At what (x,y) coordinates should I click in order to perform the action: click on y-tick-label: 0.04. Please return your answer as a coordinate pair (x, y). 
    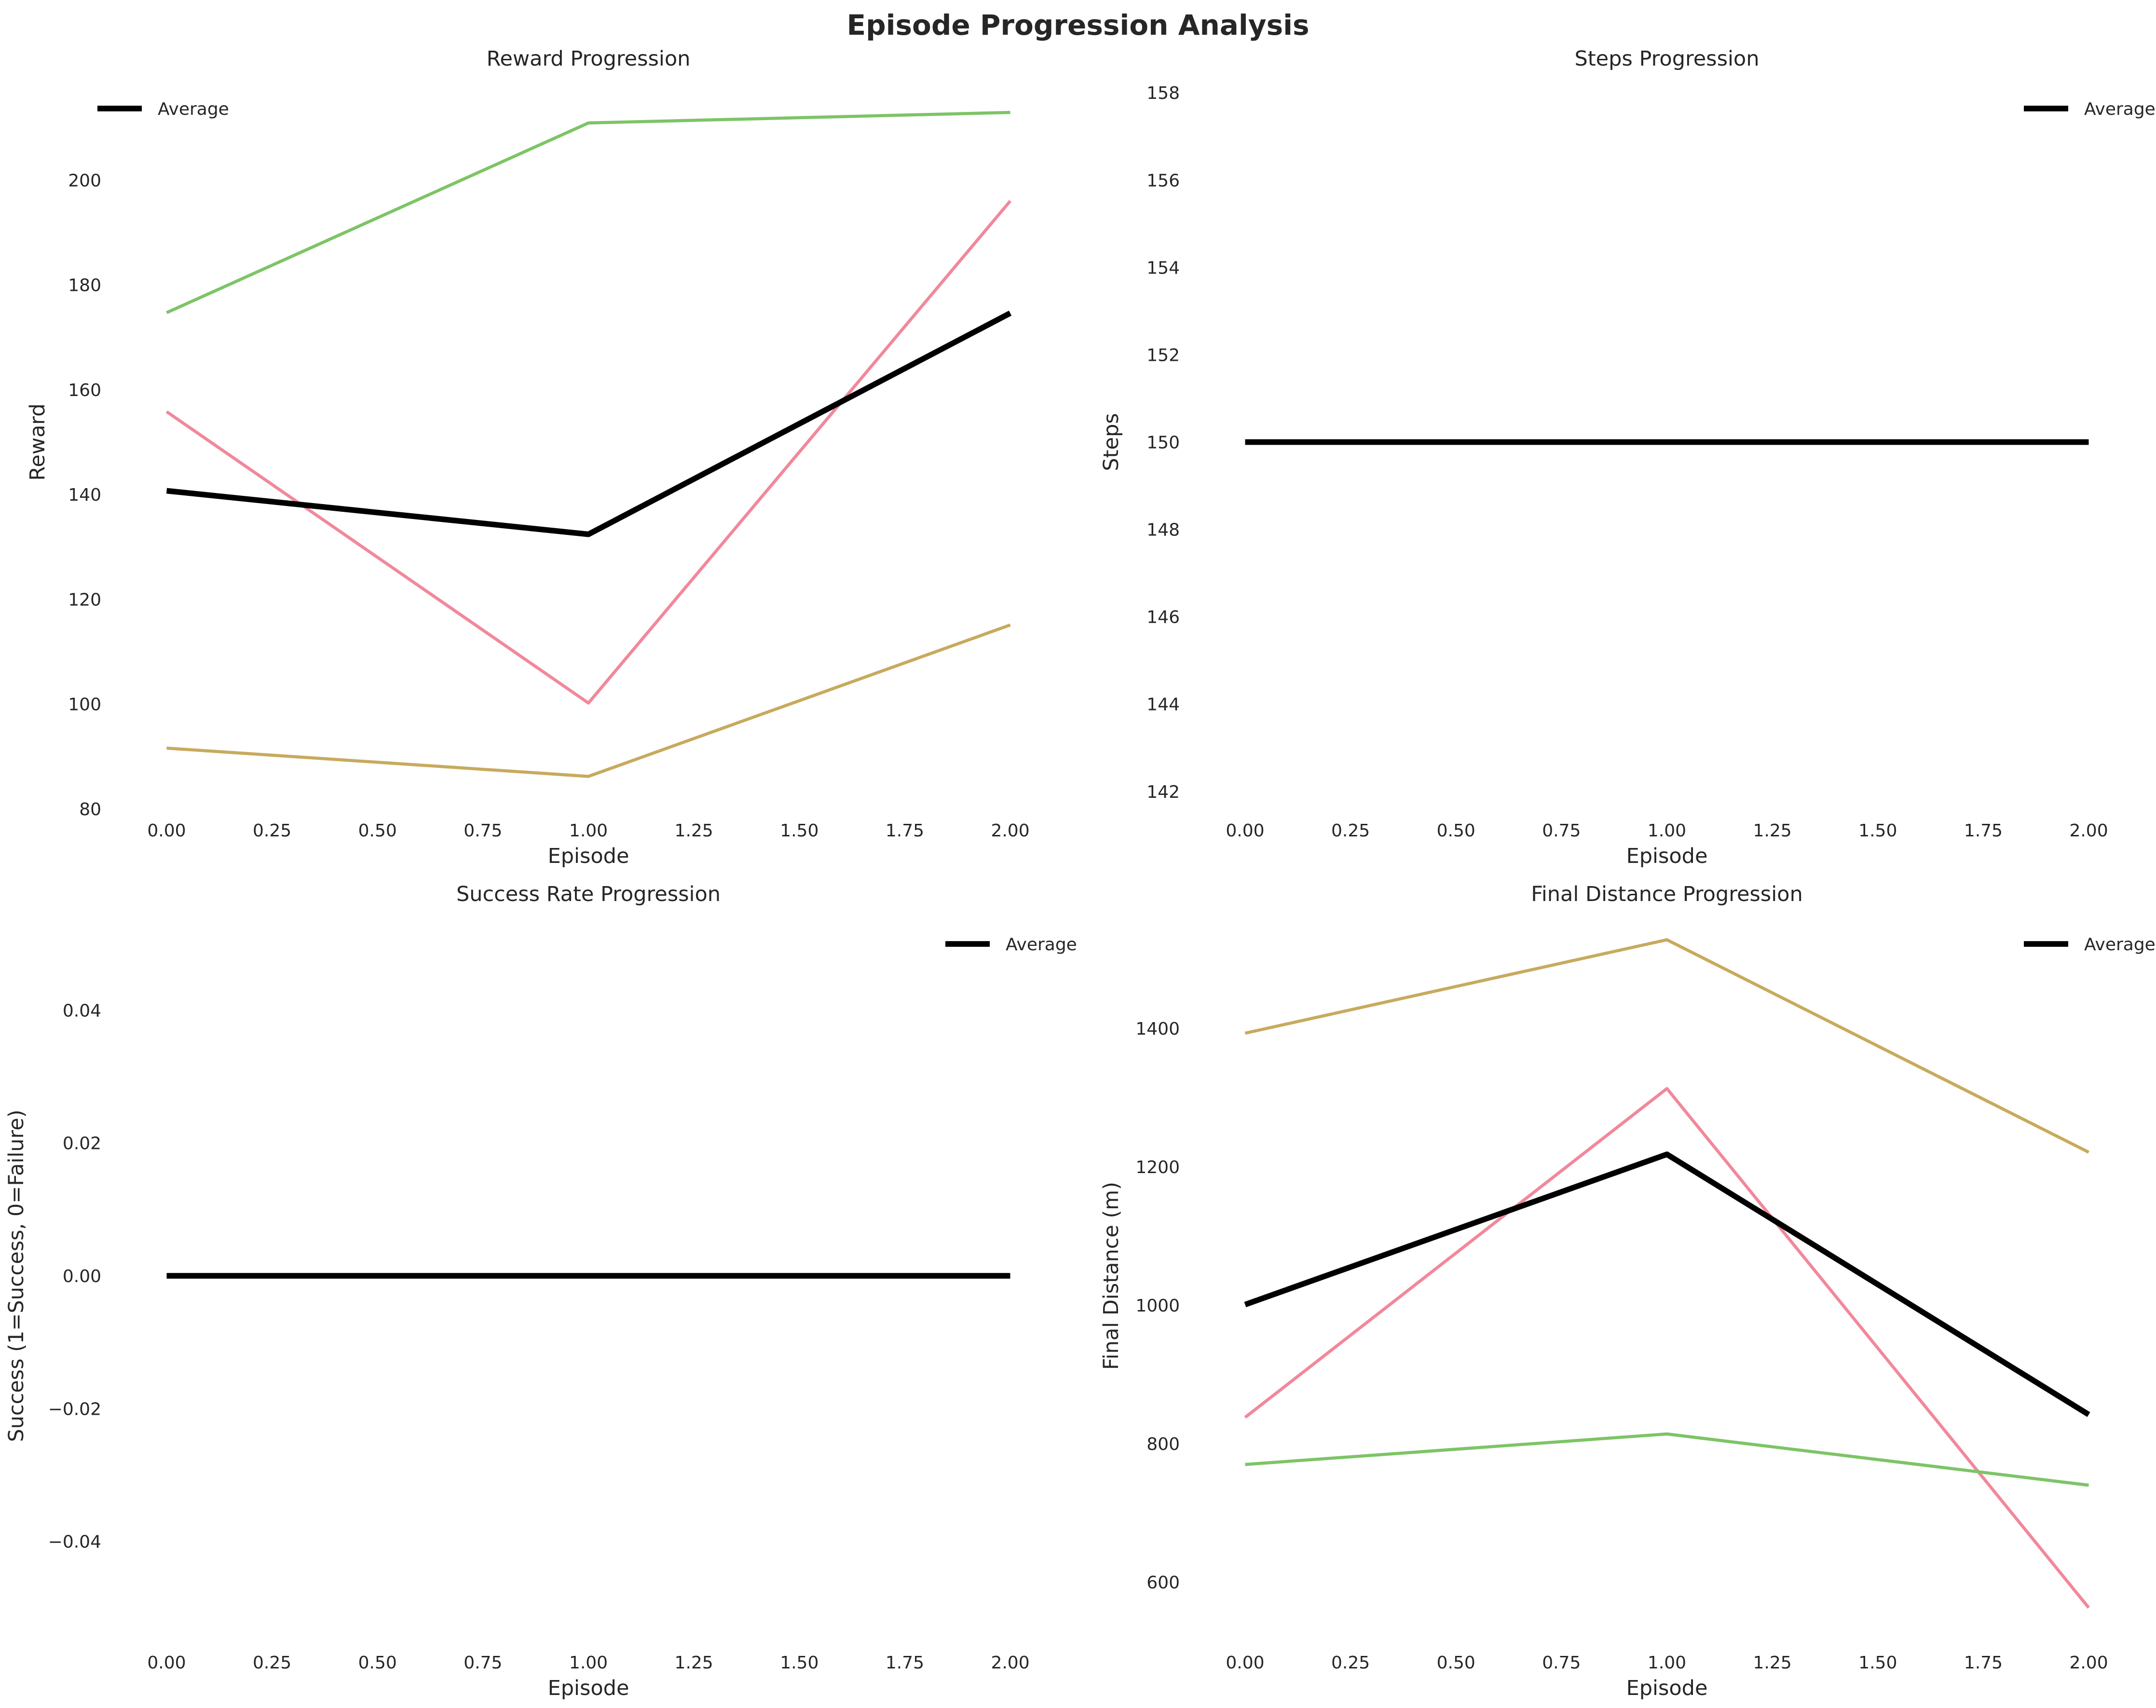
    Looking at the image, I should click on (82, 1011).